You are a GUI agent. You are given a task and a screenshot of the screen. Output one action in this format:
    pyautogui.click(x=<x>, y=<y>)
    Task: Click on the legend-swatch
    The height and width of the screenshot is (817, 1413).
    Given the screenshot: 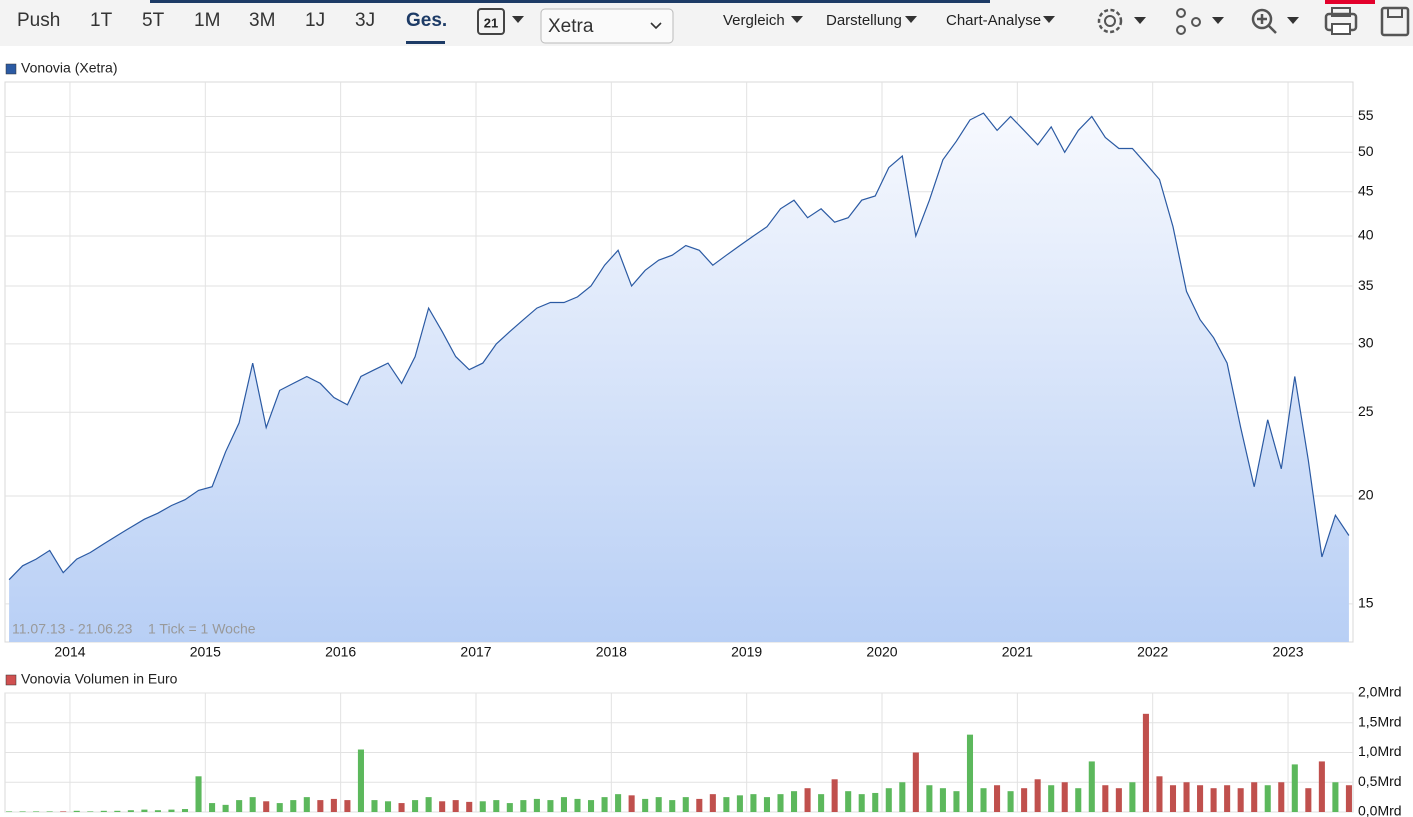 What is the action you would take?
    pyautogui.click(x=11, y=69)
    